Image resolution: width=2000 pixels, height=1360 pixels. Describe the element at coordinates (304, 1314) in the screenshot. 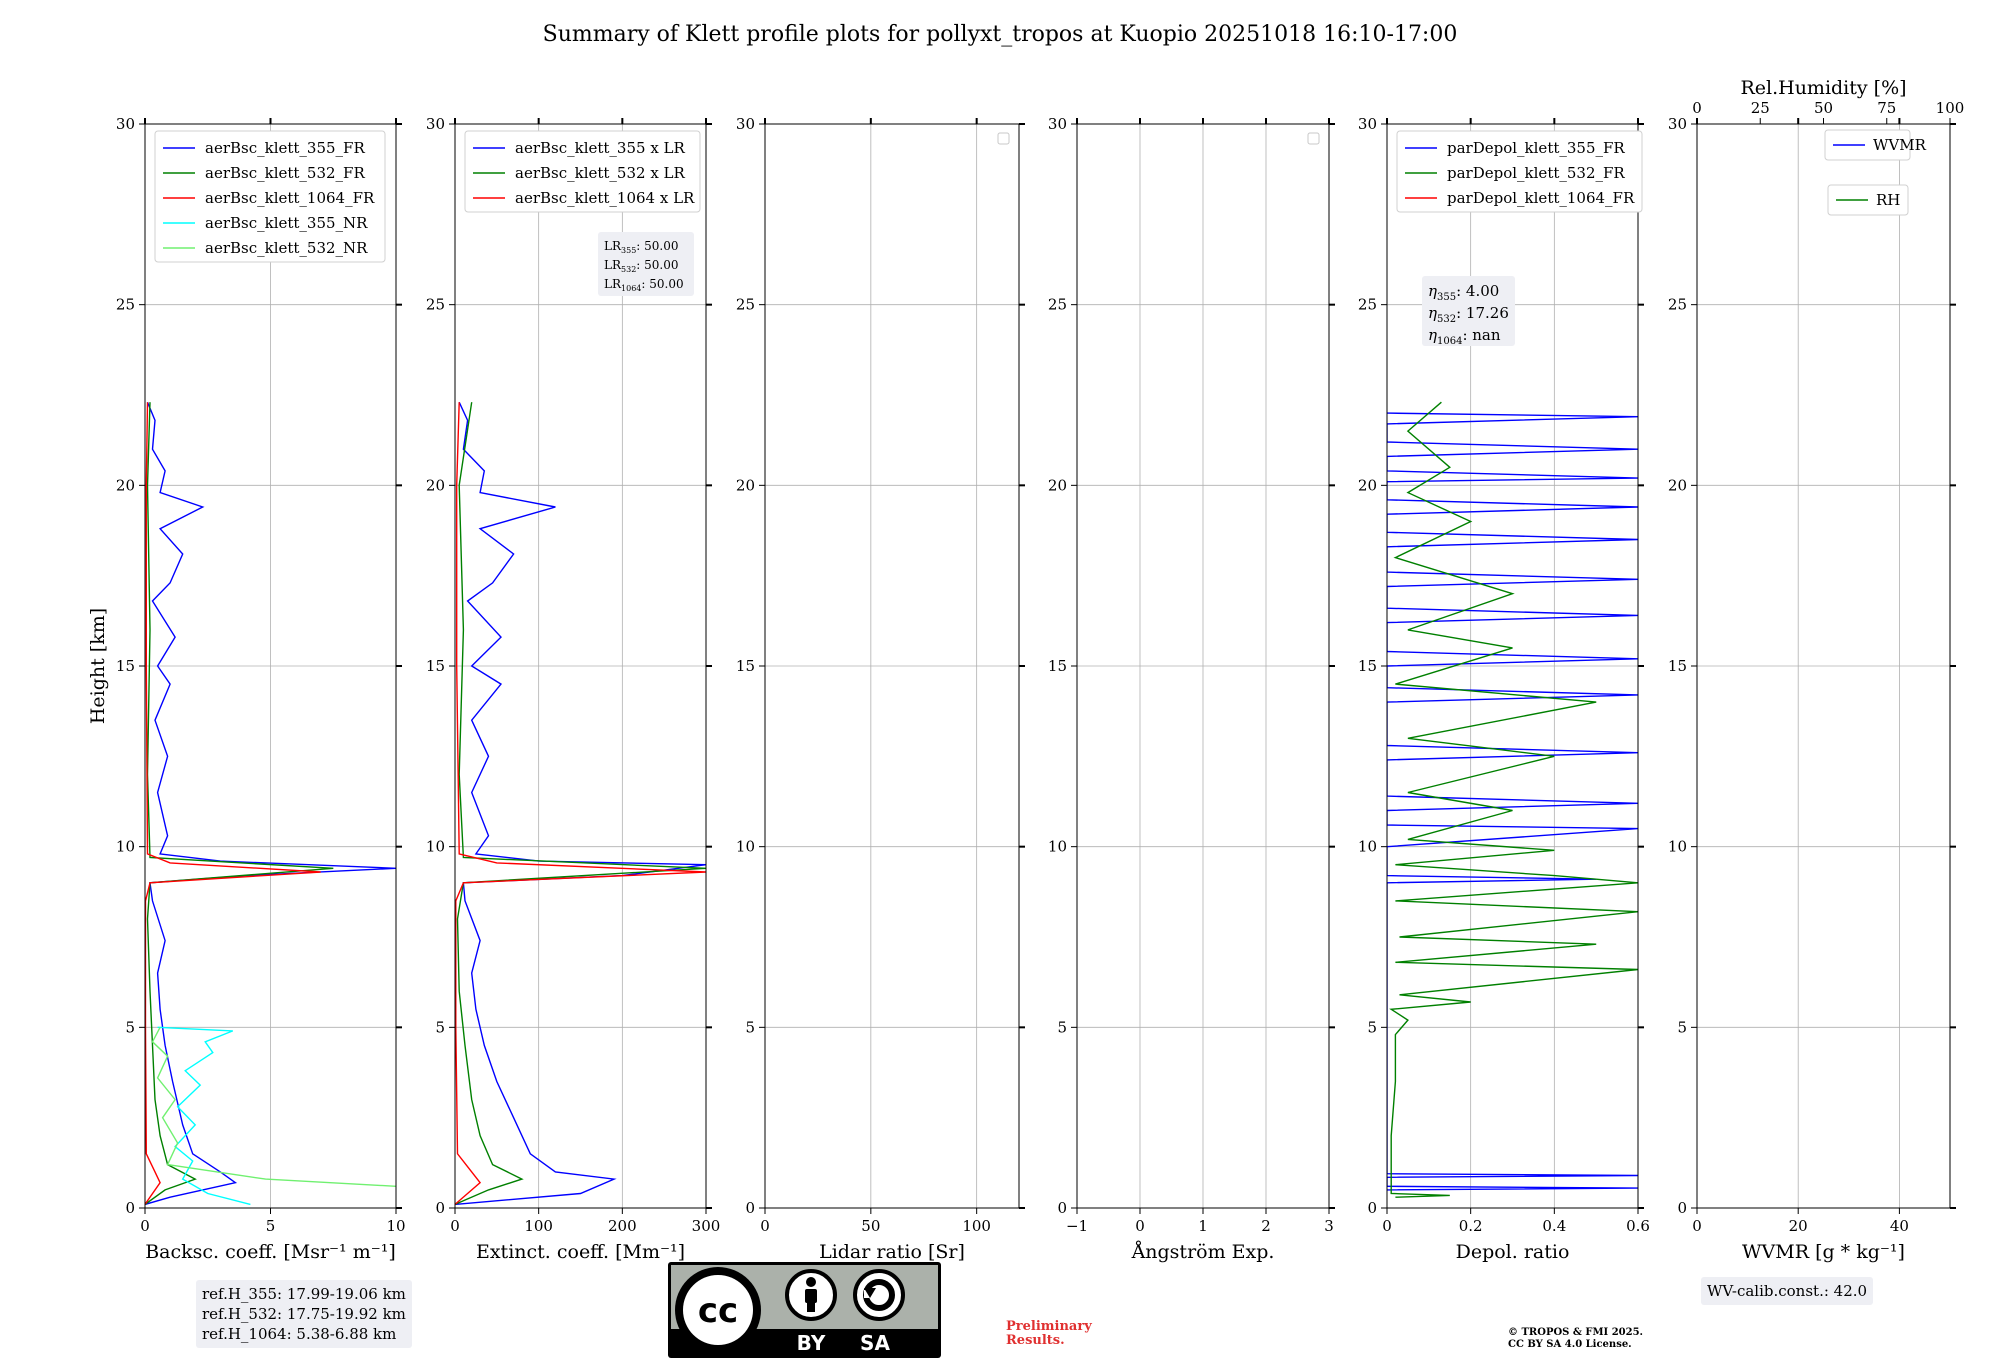

I see `refh-532-text: ref.H_532: 17.75-19.92 km` at that location.